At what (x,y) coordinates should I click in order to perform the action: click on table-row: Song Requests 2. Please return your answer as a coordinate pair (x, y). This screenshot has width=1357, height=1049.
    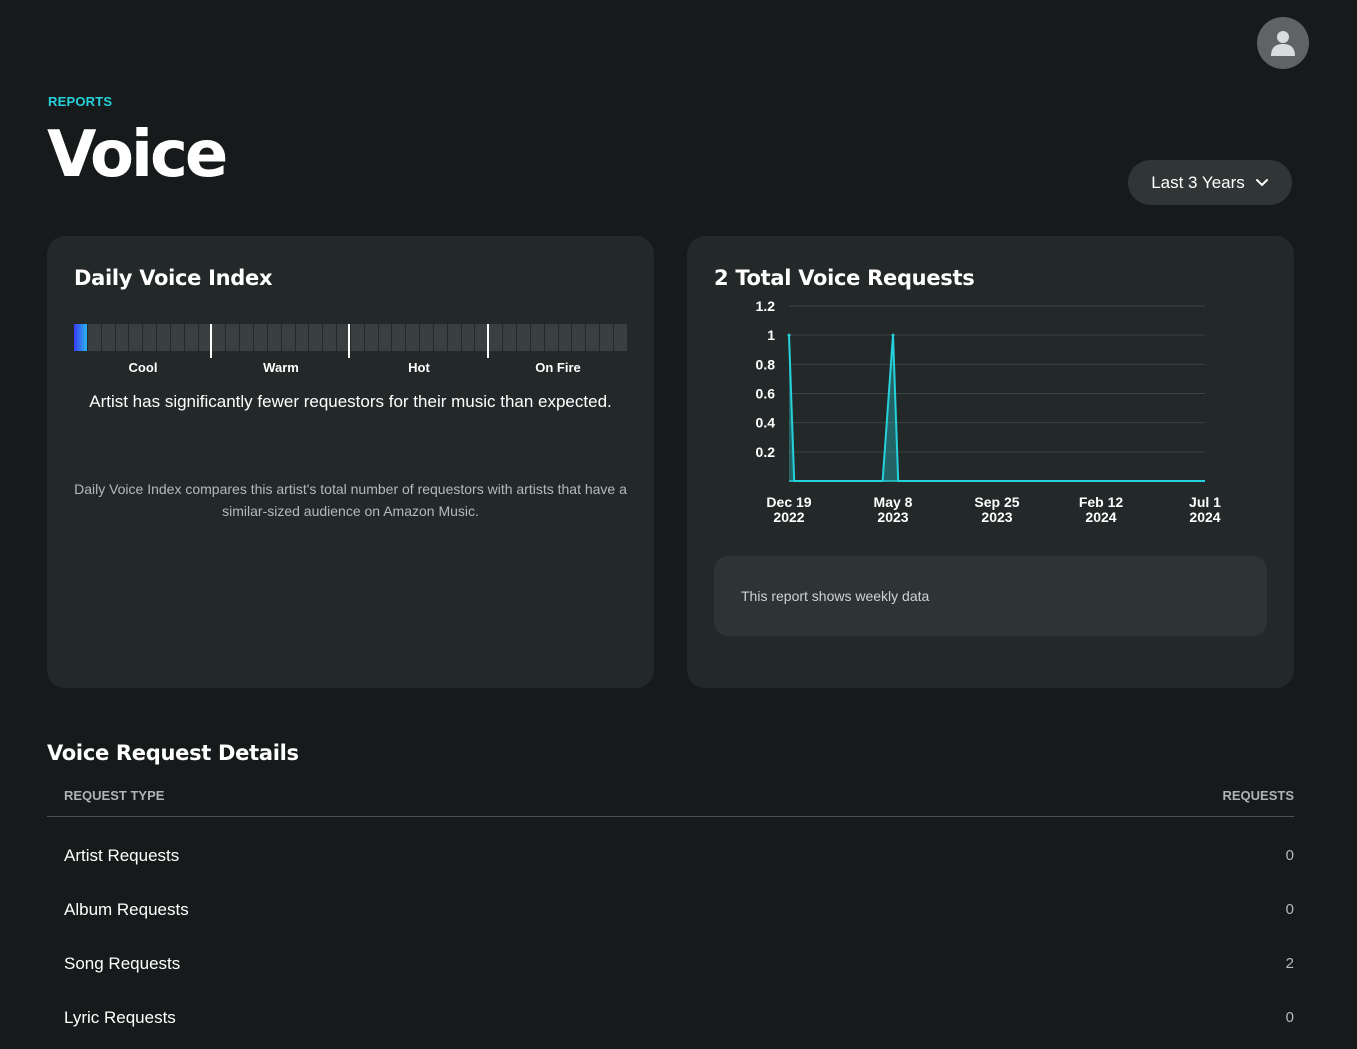
    Looking at the image, I should click on (670, 981).